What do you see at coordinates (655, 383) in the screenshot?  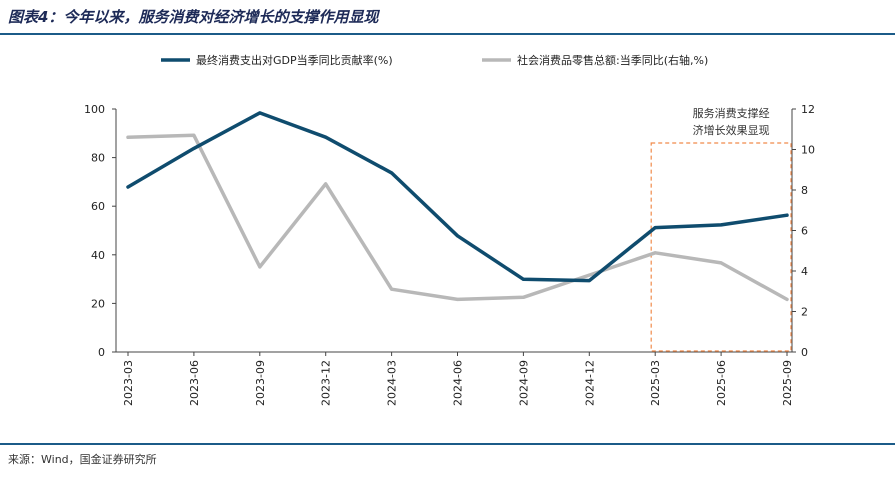 I see `x-tick-label: 2025-03` at bounding box center [655, 383].